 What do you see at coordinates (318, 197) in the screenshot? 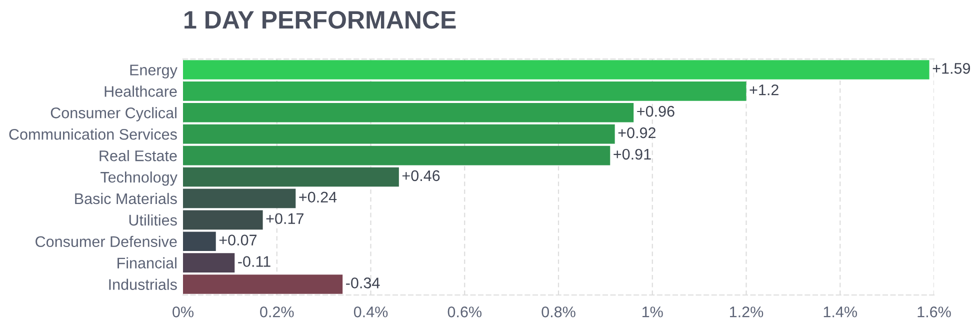
I see `data-label: +0.24` at bounding box center [318, 197].